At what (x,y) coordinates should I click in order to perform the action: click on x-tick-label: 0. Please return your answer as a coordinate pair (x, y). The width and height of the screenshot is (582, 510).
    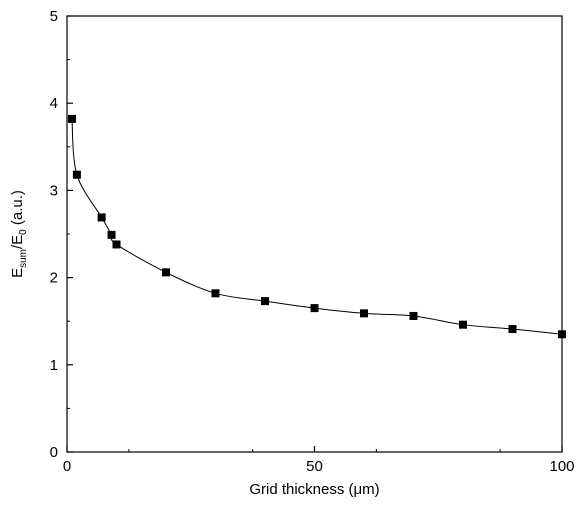
    Looking at the image, I should click on (67, 466).